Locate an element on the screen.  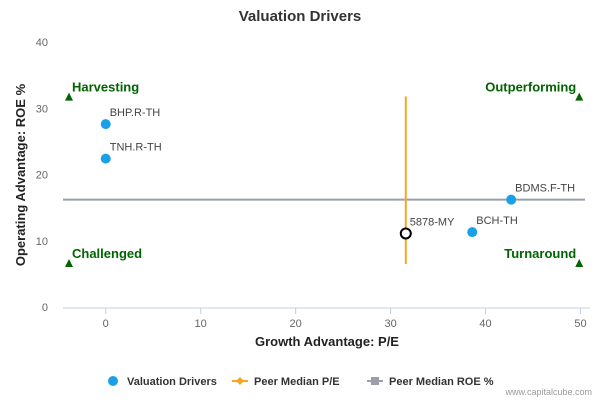
x-tick-label: 30 is located at coordinates (390, 324).